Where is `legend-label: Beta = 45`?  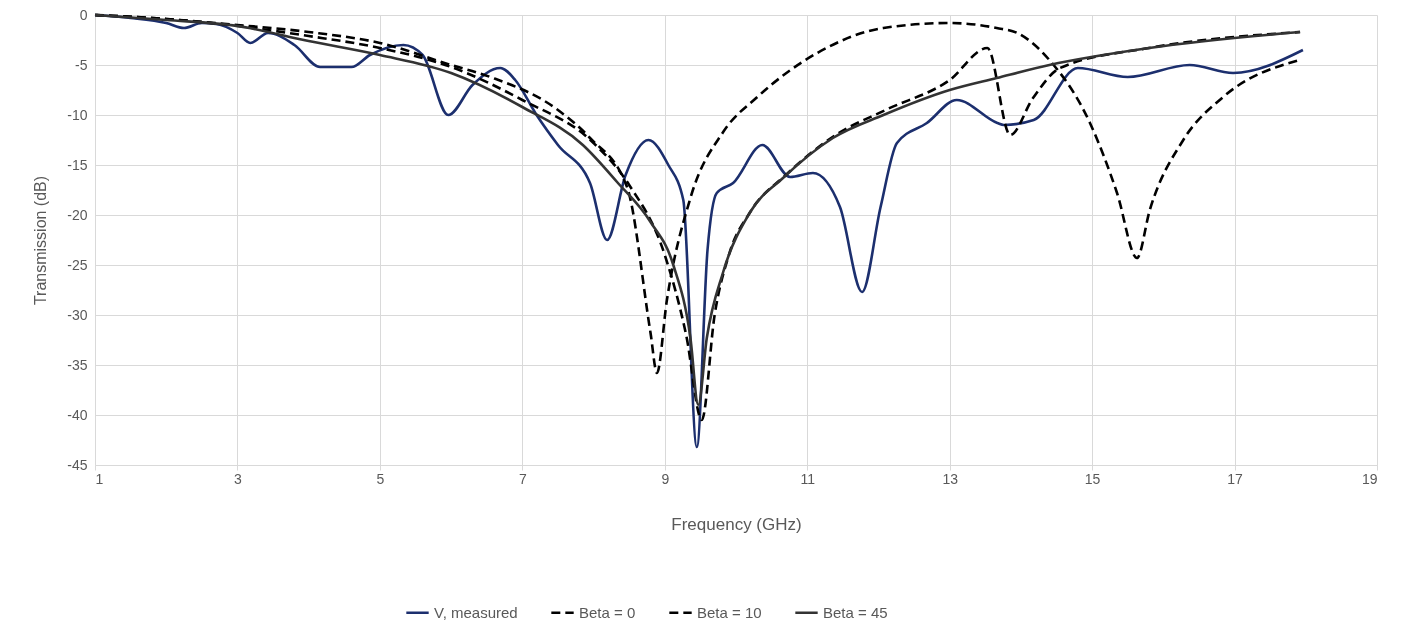
legend-label: Beta = 45 is located at coordinates (855, 612).